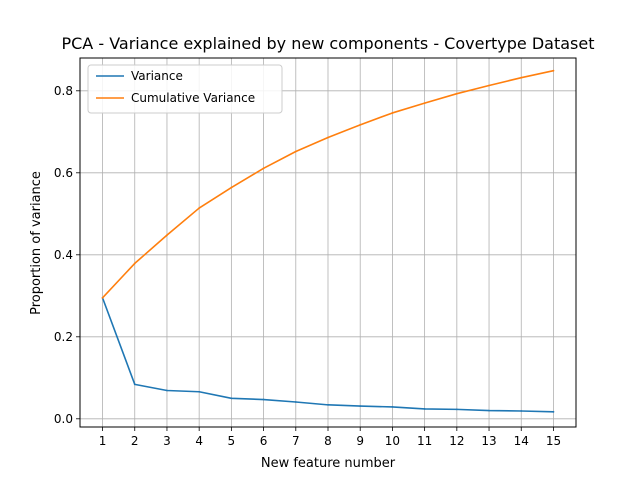 This screenshot has width=640, height=484. Describe the element at coordinates (360, 441) in the screenshot. I see `x-tick-label: 9` at that location.